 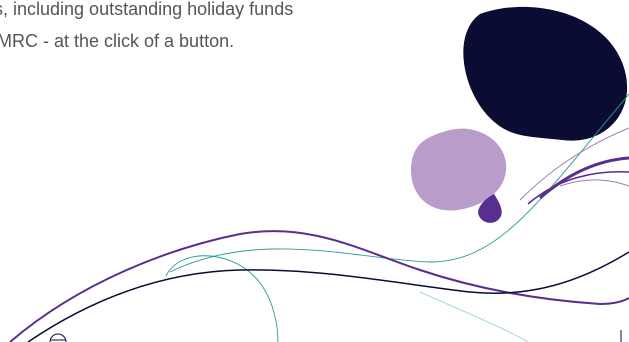 I want to click on teal-faint-line, so click(x=474, y=316).